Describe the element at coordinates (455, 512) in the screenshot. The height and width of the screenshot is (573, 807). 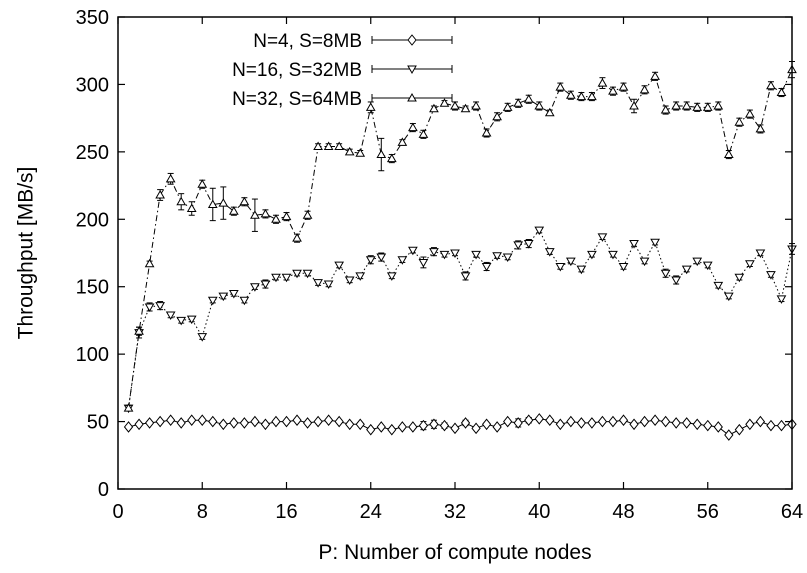
I see `x-tick-label: 32` at that location.